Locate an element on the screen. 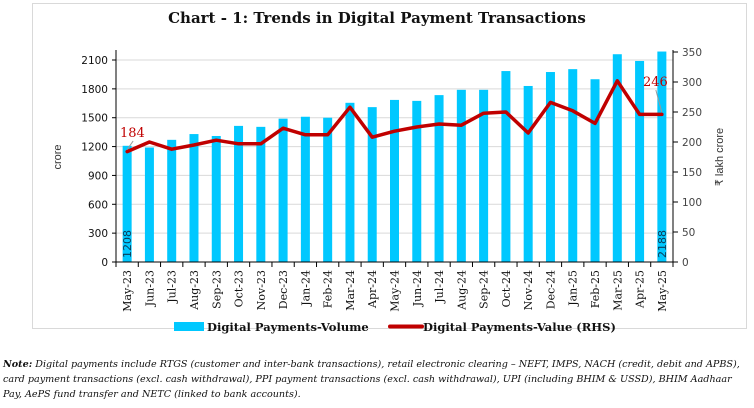 The image size is (754, 408). x-tick-label: Aug-23 is located at coordinates (194, 290).